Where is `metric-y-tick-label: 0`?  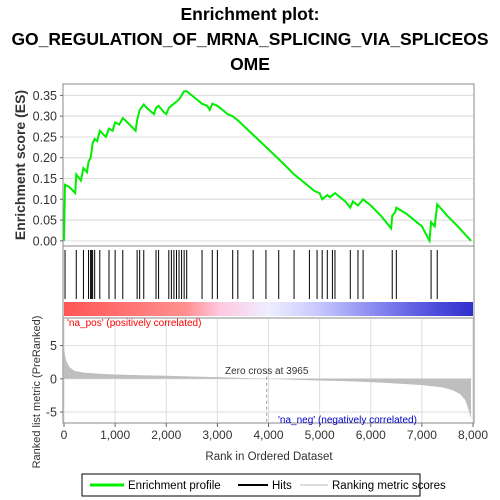 metric-y-tick-label: 0 is located at coordinates (53, 379).